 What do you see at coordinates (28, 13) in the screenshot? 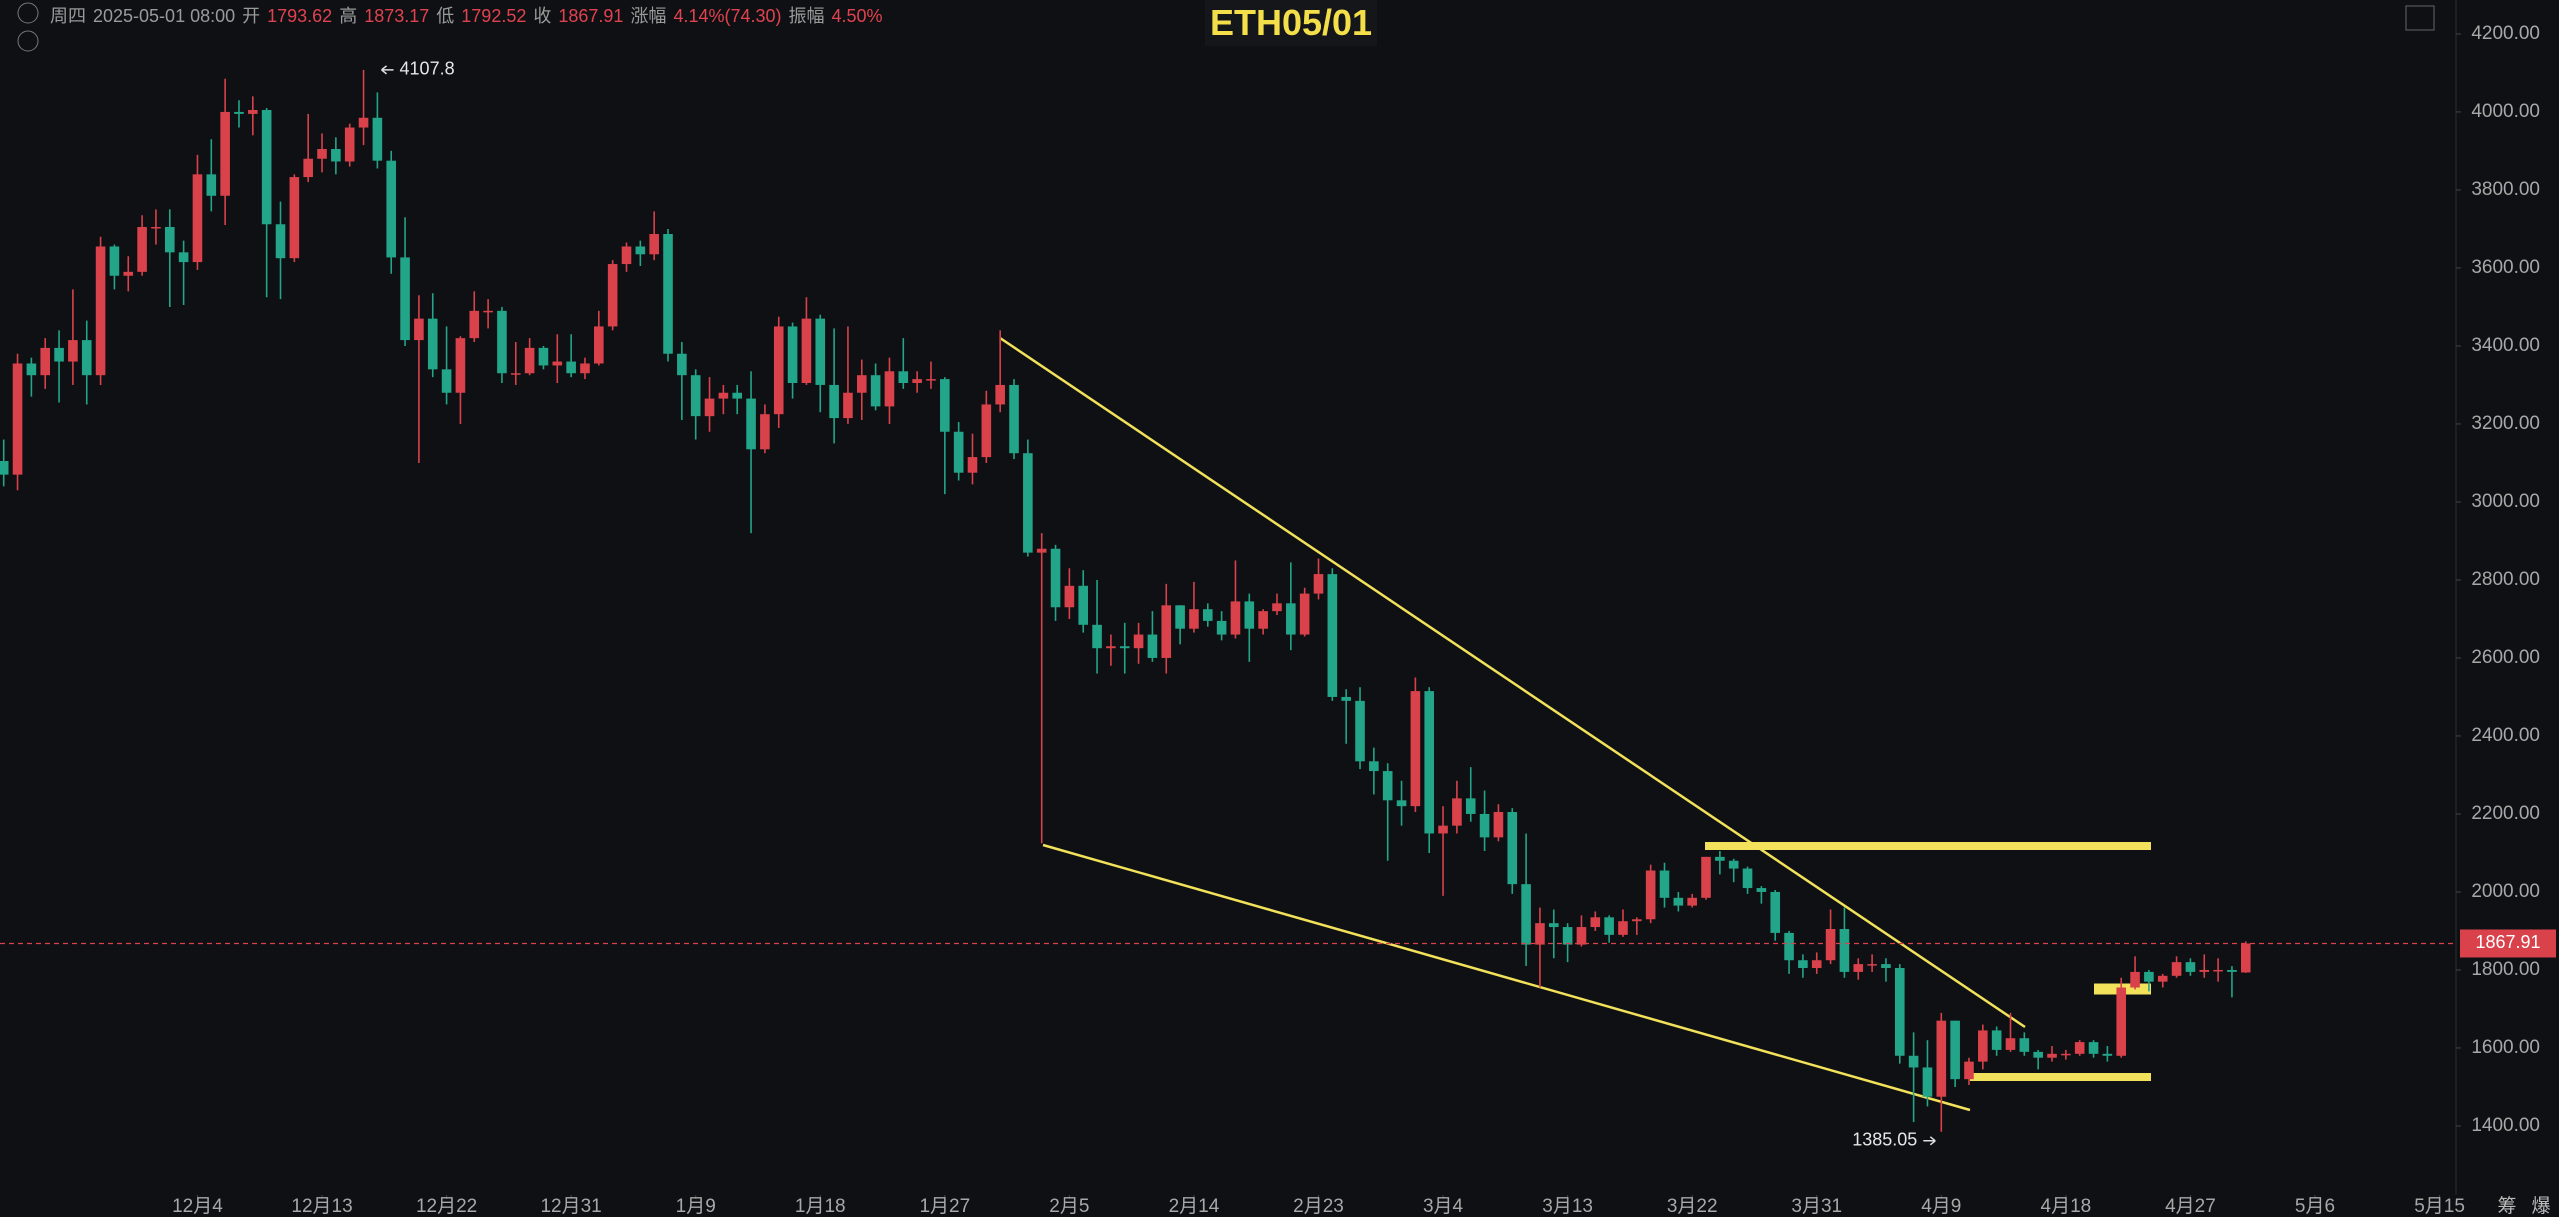
I see `collapse-icon` at bounding box center [28, 13].